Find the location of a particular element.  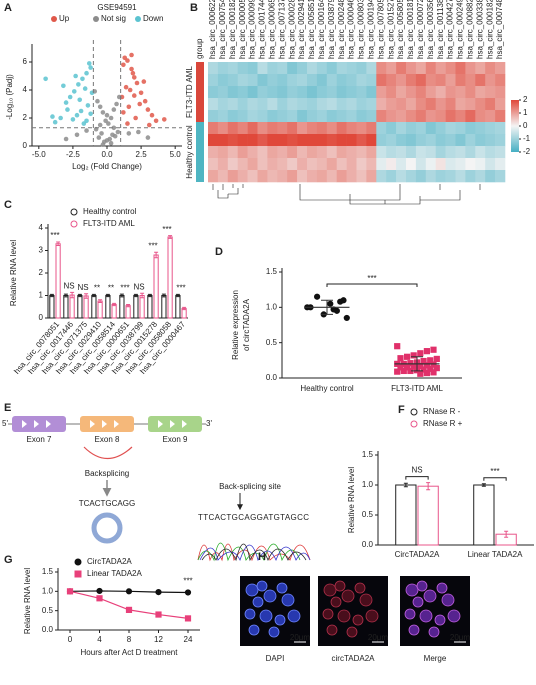

x-tick-label: -2.5 is located at coordinates (73, 154).